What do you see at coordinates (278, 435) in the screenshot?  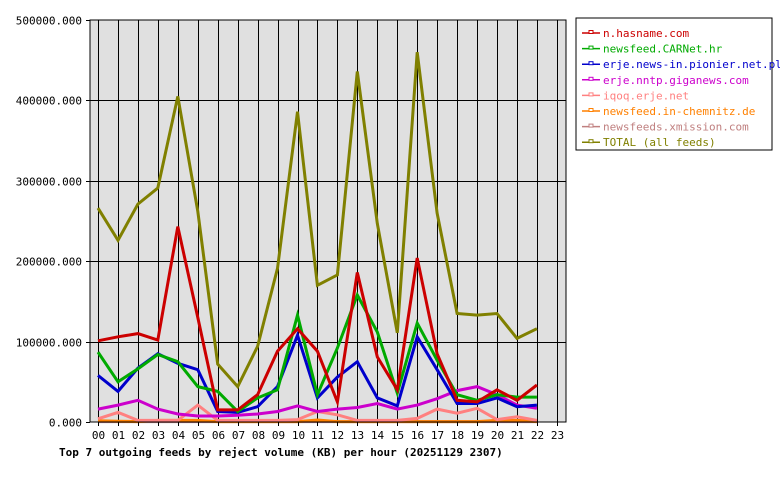 I see `x-tick-label: 09` at bounding box center [278, 435].